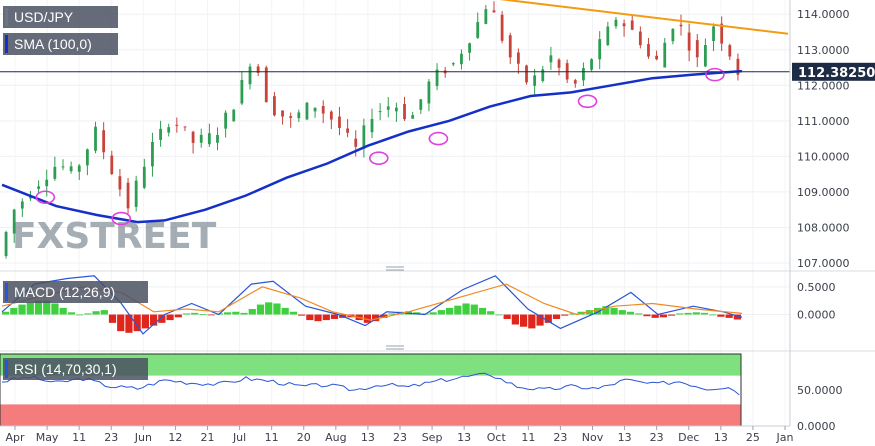  What do you see at coordinates (372, 305) in the screenshot?
I see `macd-line` at bounding box center [372, 305].